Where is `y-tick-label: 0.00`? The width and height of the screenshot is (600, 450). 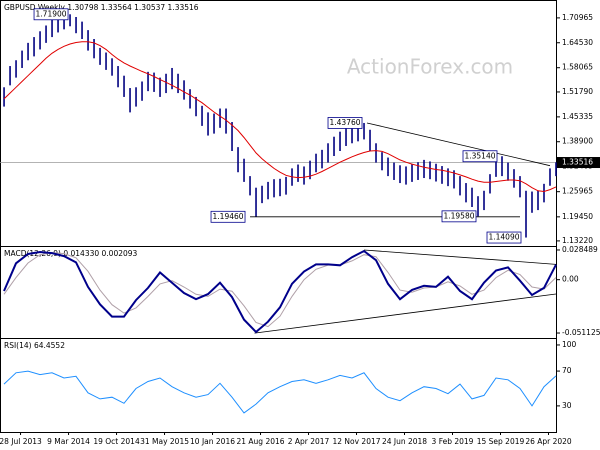
y-tick-label: 0.00 is located at coordinates (570, 279).